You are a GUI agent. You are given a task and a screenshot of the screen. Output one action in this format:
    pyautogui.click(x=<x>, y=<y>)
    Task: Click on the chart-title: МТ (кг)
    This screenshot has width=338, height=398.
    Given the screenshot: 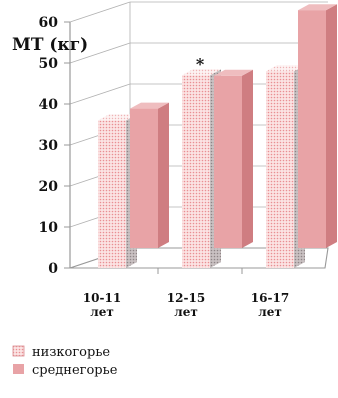 What is the action you would take?
    pyautogui.click(x=50, y=45)
    